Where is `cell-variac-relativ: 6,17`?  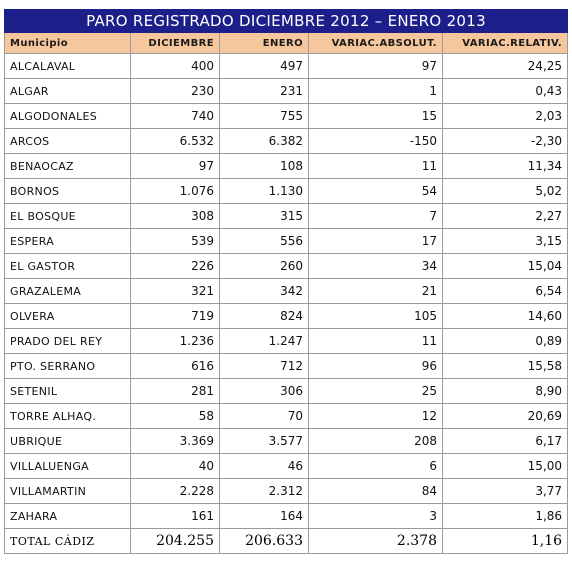 cell-variac-relativ: 6,17 is located at coordinates (505, 441).